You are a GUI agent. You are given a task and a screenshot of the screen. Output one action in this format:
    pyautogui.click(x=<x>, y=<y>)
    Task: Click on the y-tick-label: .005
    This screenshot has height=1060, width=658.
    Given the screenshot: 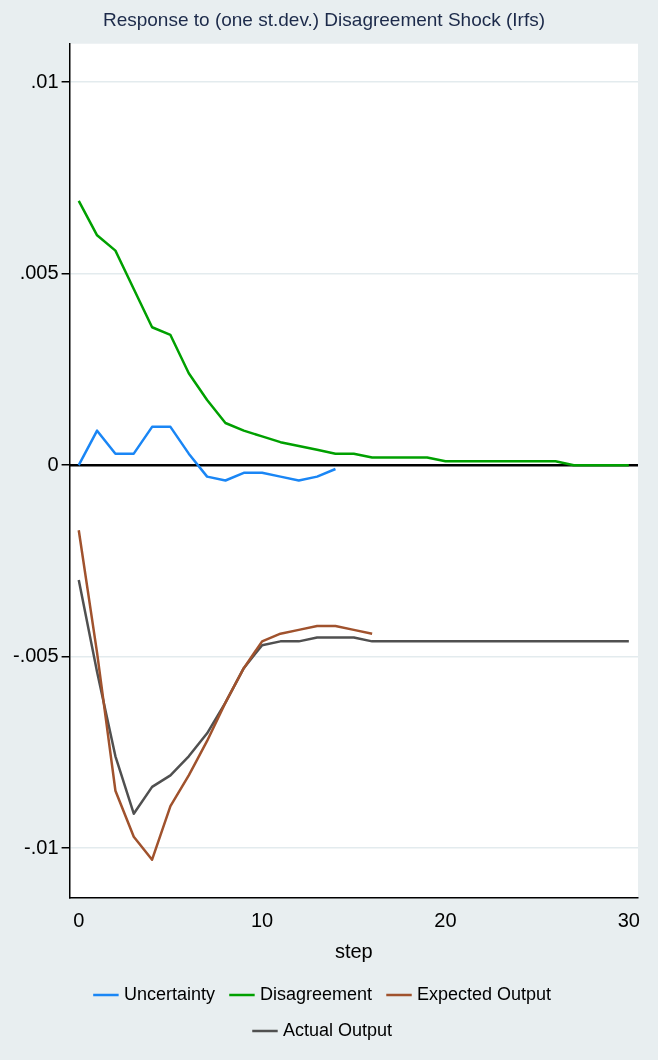 What is the action you would take?
    pyautogui.click(x=39, y=272)
    